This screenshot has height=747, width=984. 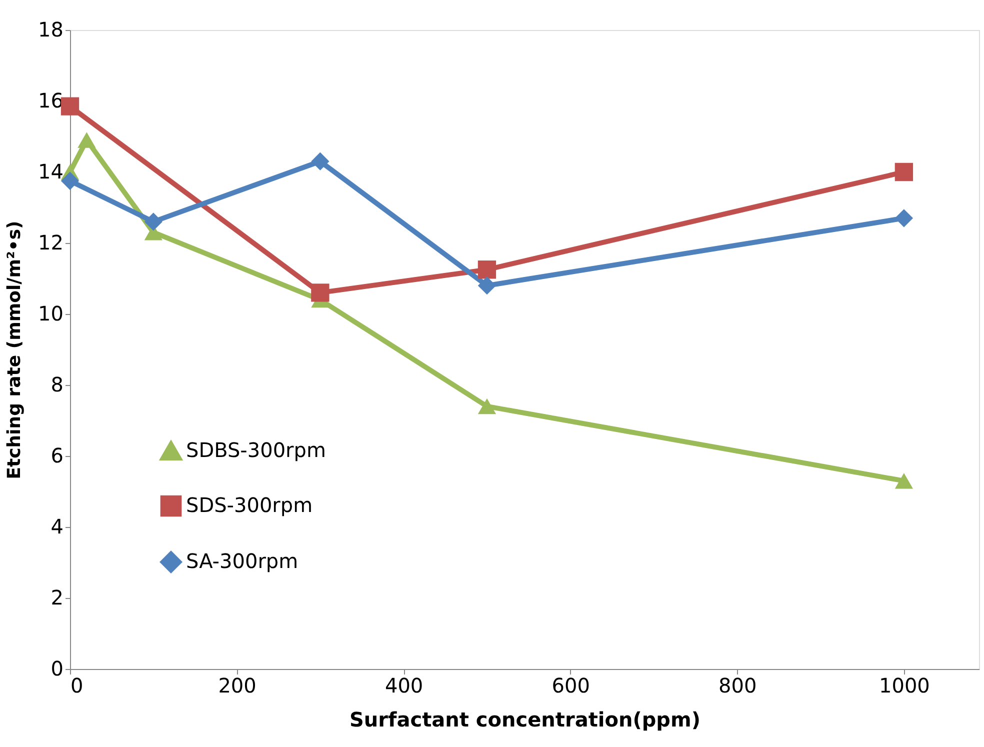 I want to click on legend-label: SDS-300rpm, so click(x=249, y=505).